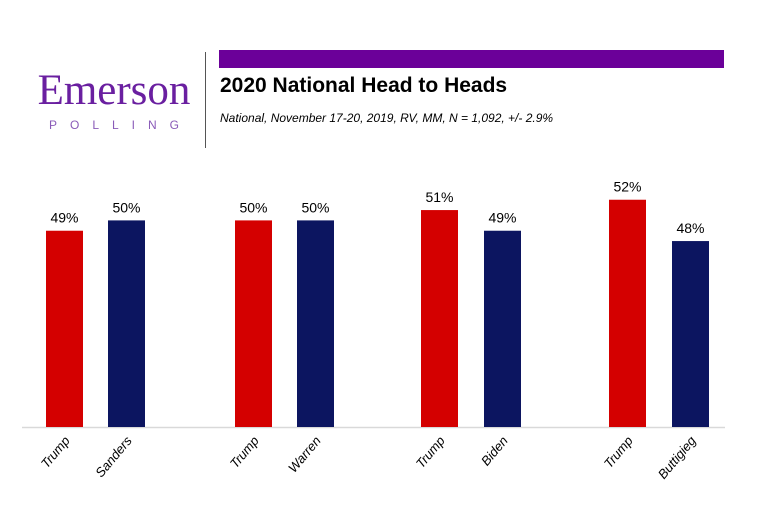 The height and width of the screenshot is (531, 767). Describe the element at coordinates (471, 59) in the screenshot. I see `accent-bar` at that location.